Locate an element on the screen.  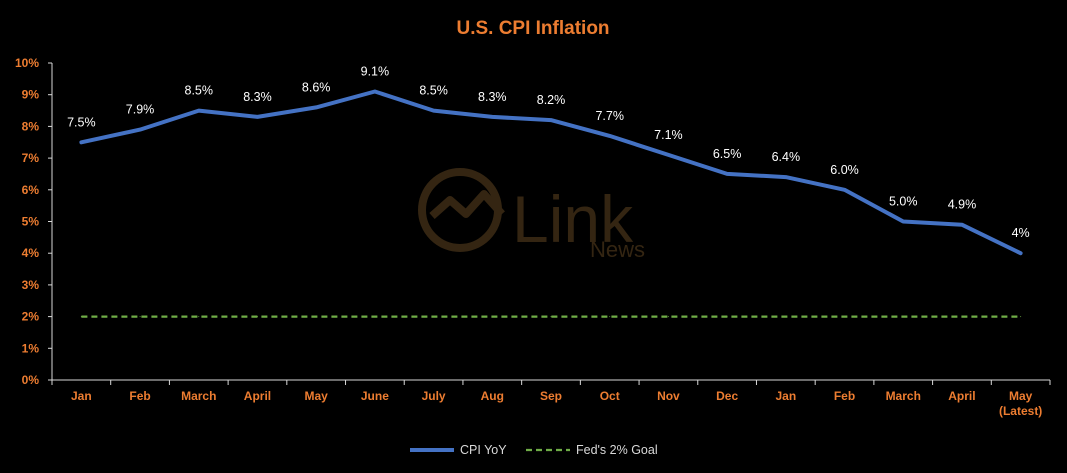
cpi-data-label: 7.1% is located at coordinates (668, 135).